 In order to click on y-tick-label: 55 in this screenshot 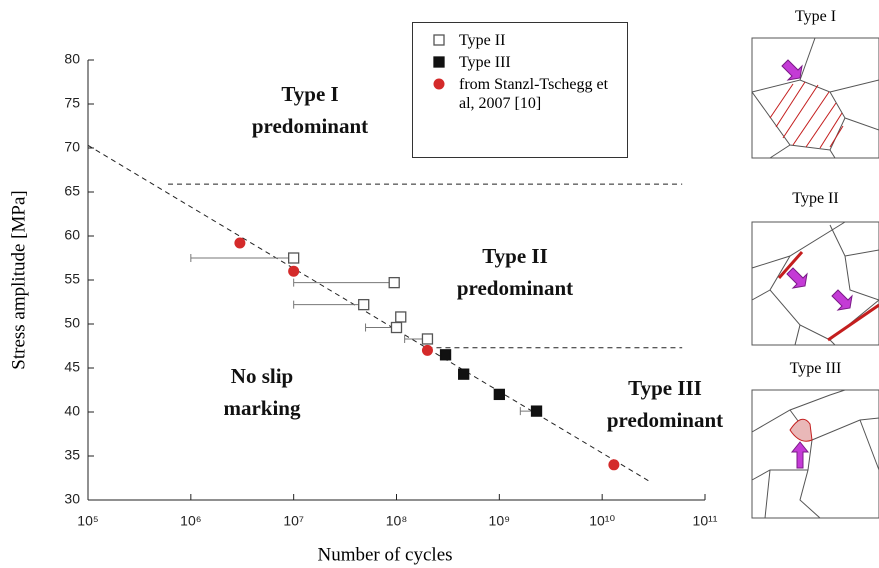, I will do `click(72, 279)`.